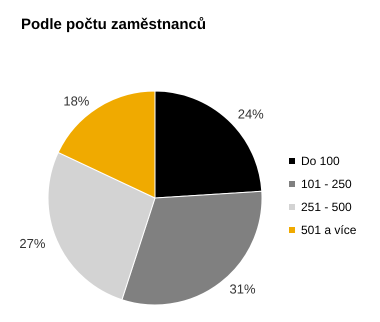  What do you see at coordinates (326, 184) in the screenshot?
I see `legend-label: 101 - 250` at bounding box center [326, 184].